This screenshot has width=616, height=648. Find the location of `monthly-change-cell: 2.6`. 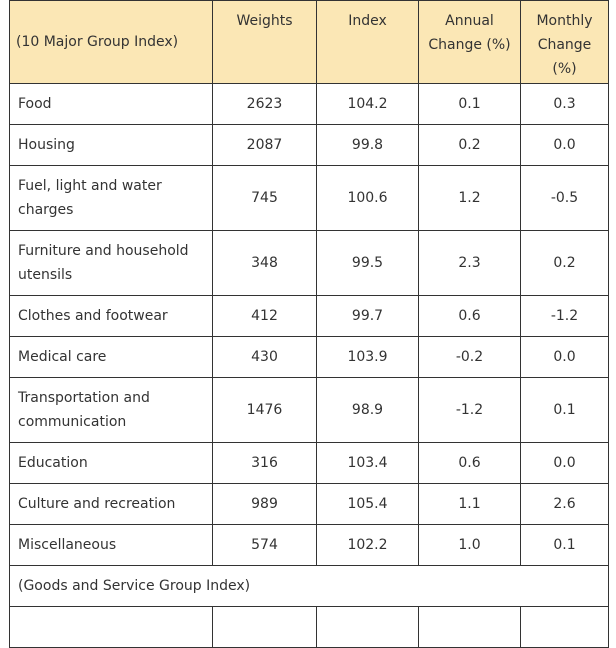

monthly-change-cell: 2.6 is located at coordinates (564, 504).